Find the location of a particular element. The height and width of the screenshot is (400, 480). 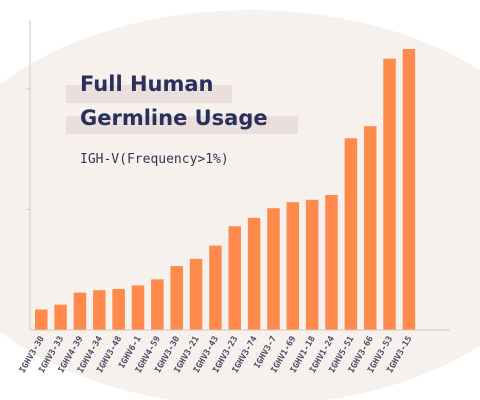

y-axis-ticks is located at coordinates (28, 149).